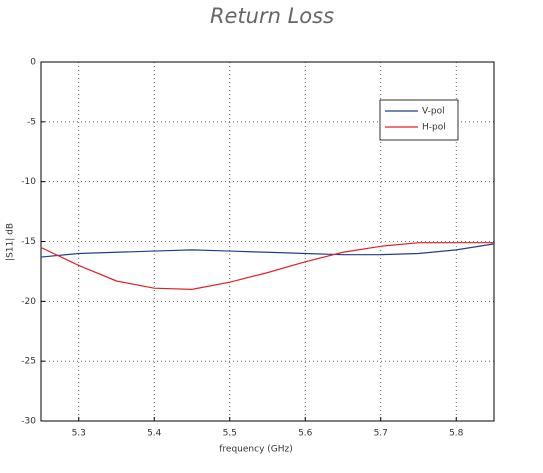 This screenshot has height=473, width=543. Describe the element at coordinates (456, 434) in the screenshot. I see `x-tick-label: 5.8` at that location.